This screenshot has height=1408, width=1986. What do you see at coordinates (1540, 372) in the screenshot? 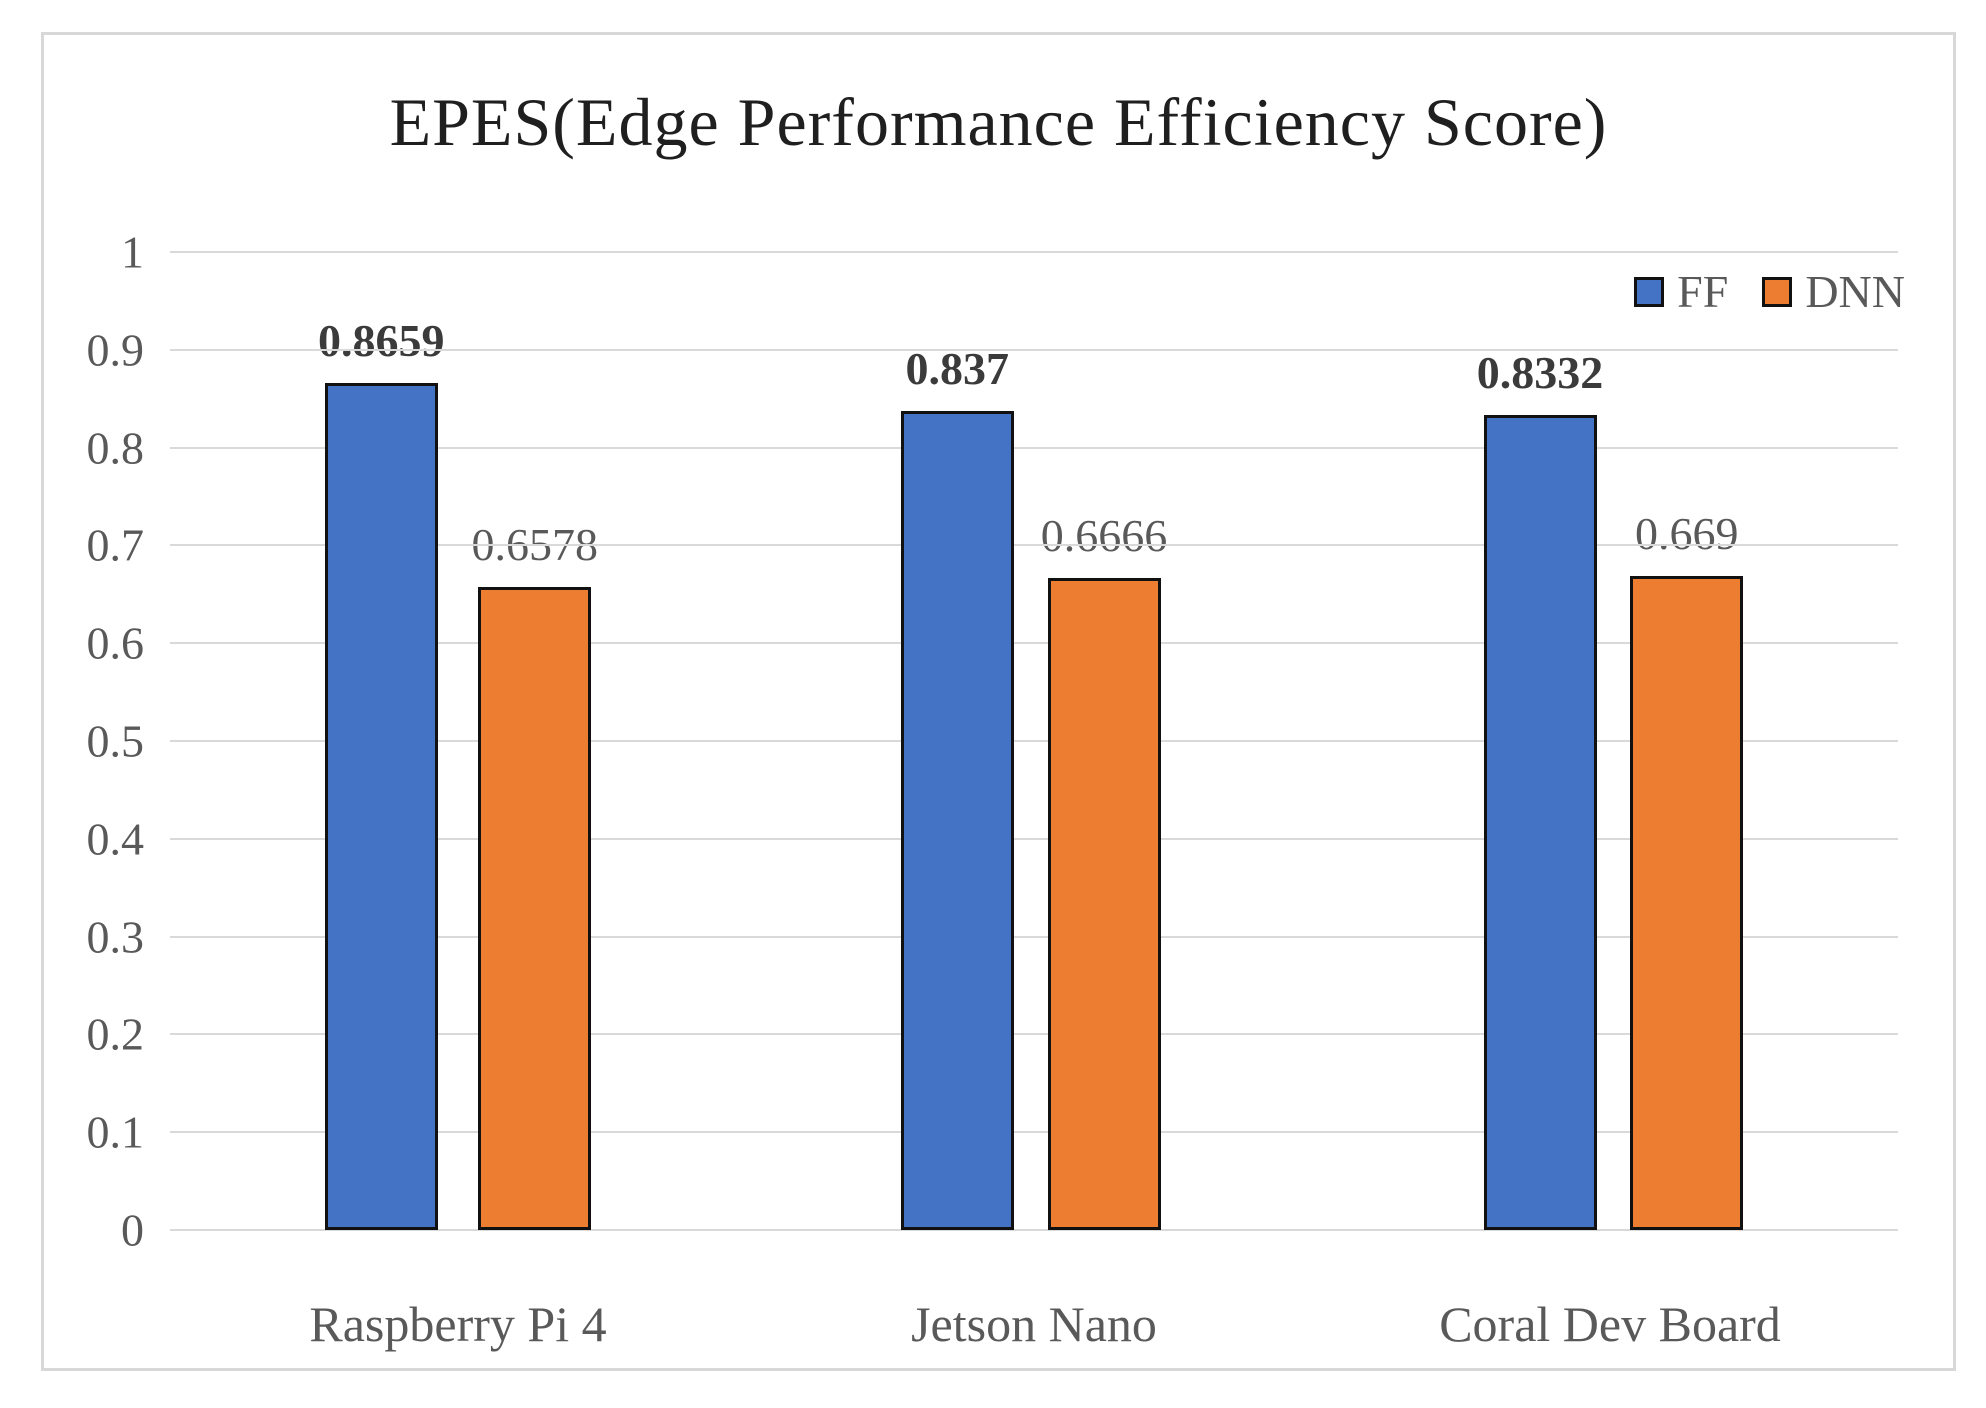
I see `data-label-ff: 0.8332` at bounding box center [1540, 372].